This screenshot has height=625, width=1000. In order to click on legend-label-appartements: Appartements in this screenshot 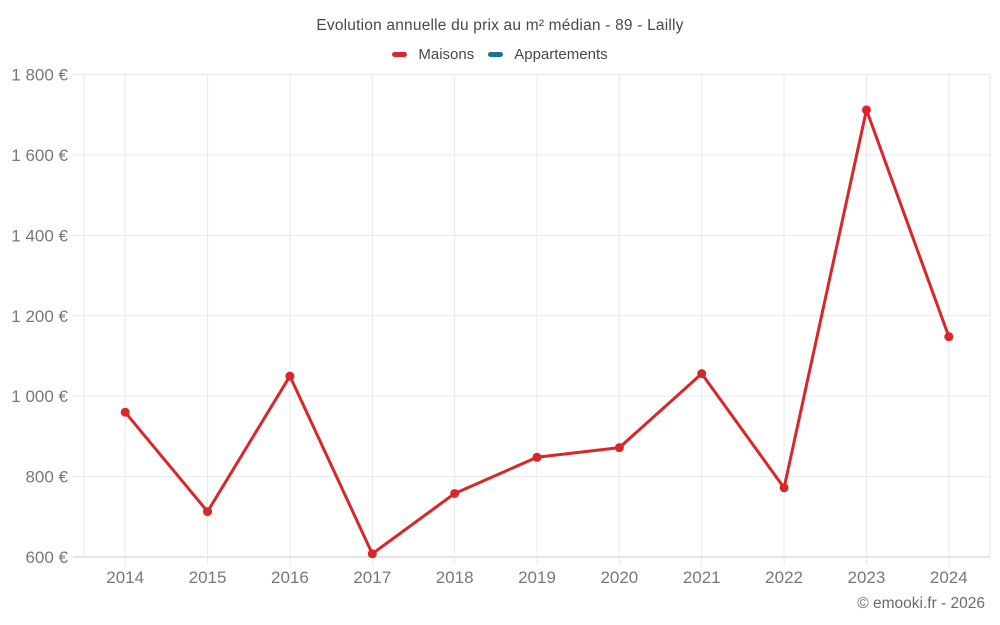, I will do `click(561, 54)`.